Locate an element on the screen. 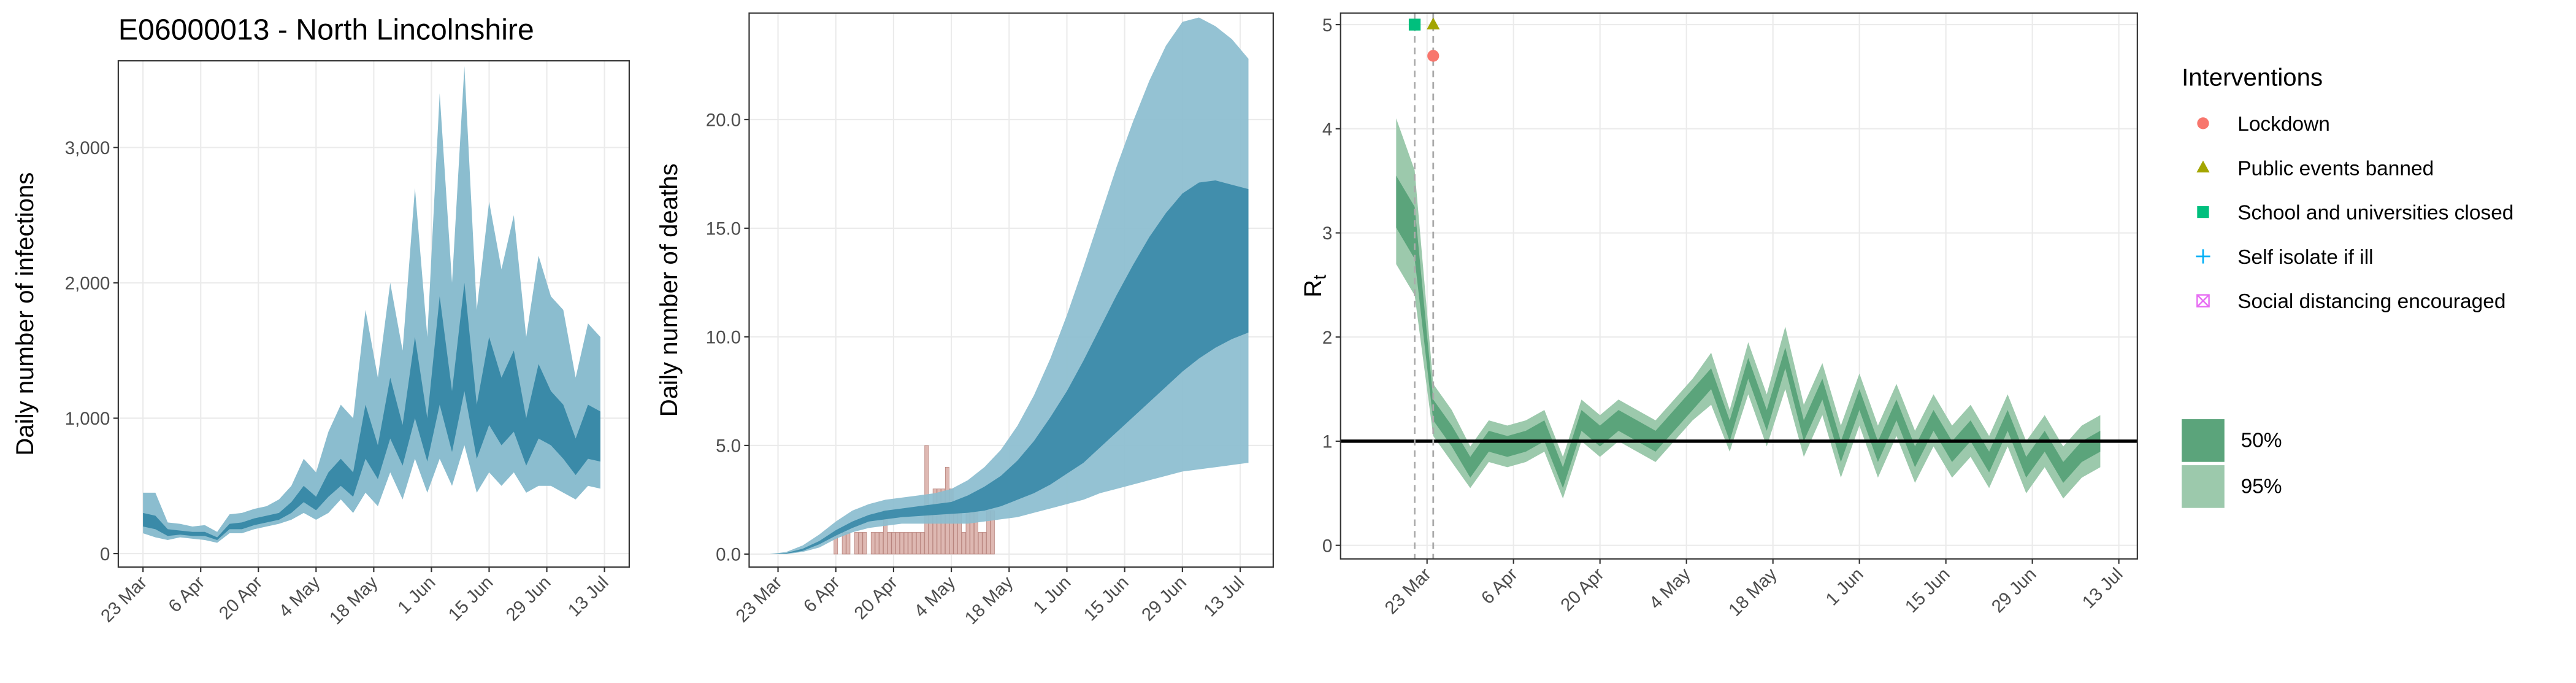  y-tick-label: 1 is located at coordinates (1327, 442).